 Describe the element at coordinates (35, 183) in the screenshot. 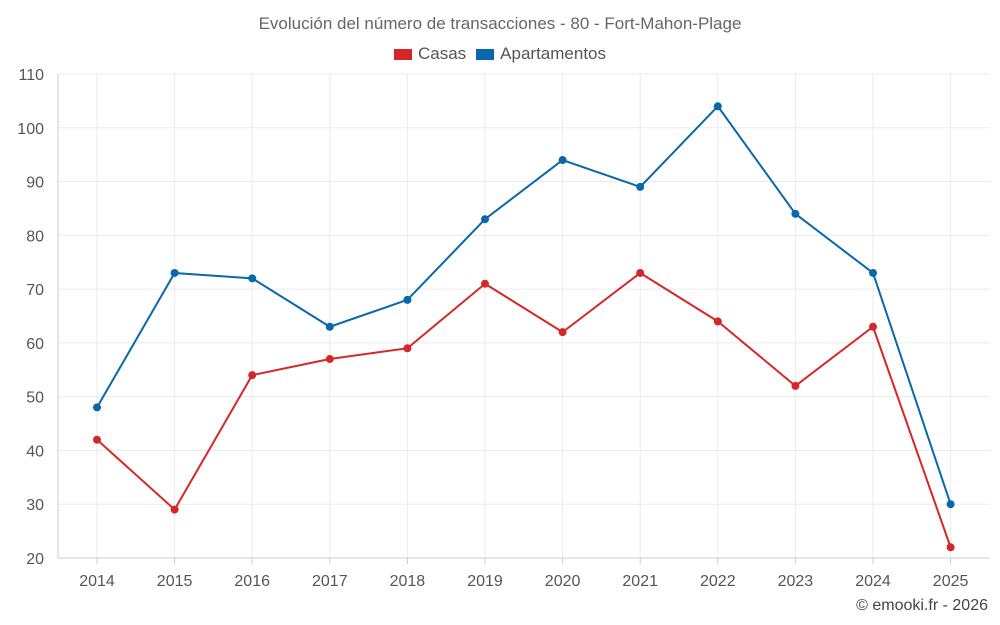

I see `y-tick-label-90: 90` at that location.